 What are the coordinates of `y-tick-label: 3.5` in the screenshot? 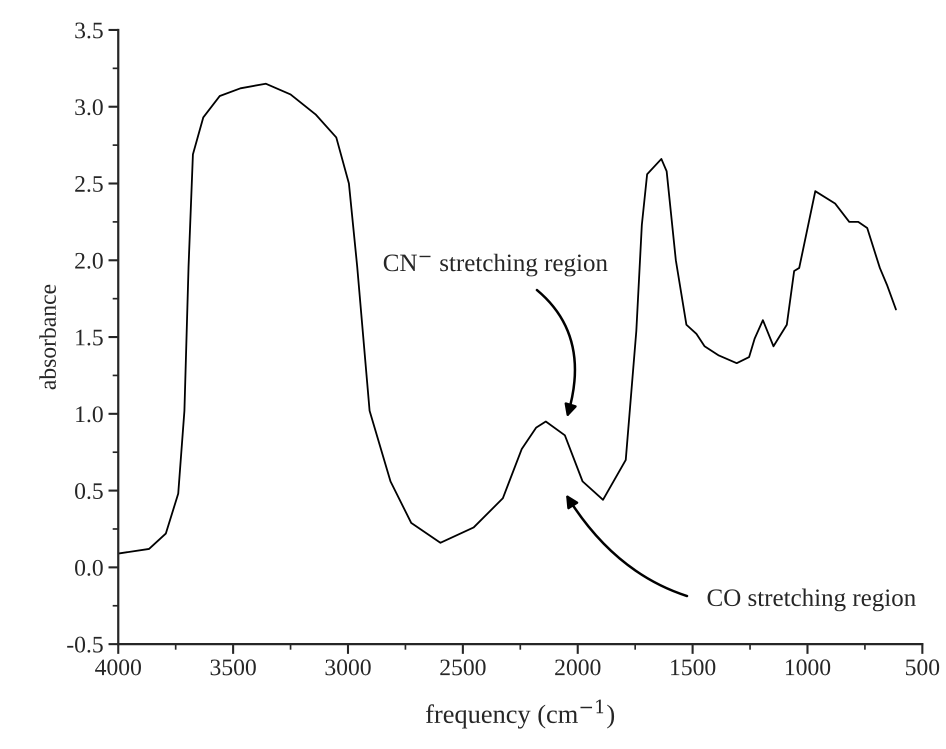 It's located at (89, 30).